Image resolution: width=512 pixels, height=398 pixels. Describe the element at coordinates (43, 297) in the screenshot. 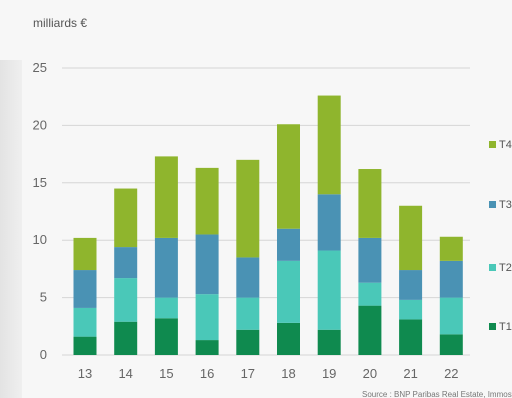

I see `y-tick-label: 5` at that location.